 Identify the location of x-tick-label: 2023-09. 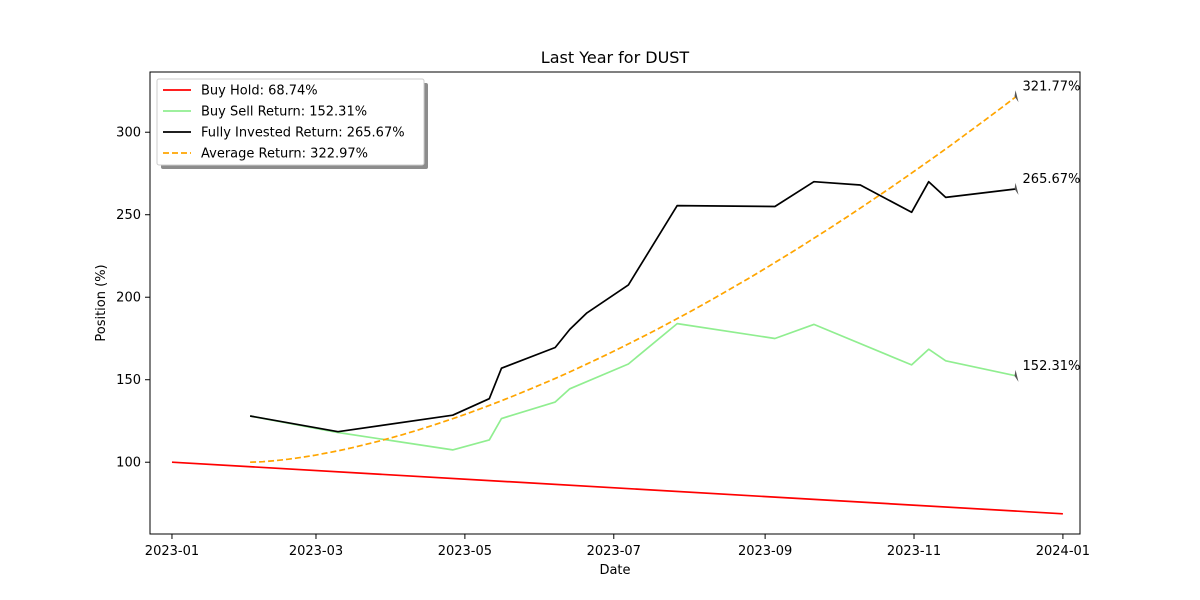
(765, 551).